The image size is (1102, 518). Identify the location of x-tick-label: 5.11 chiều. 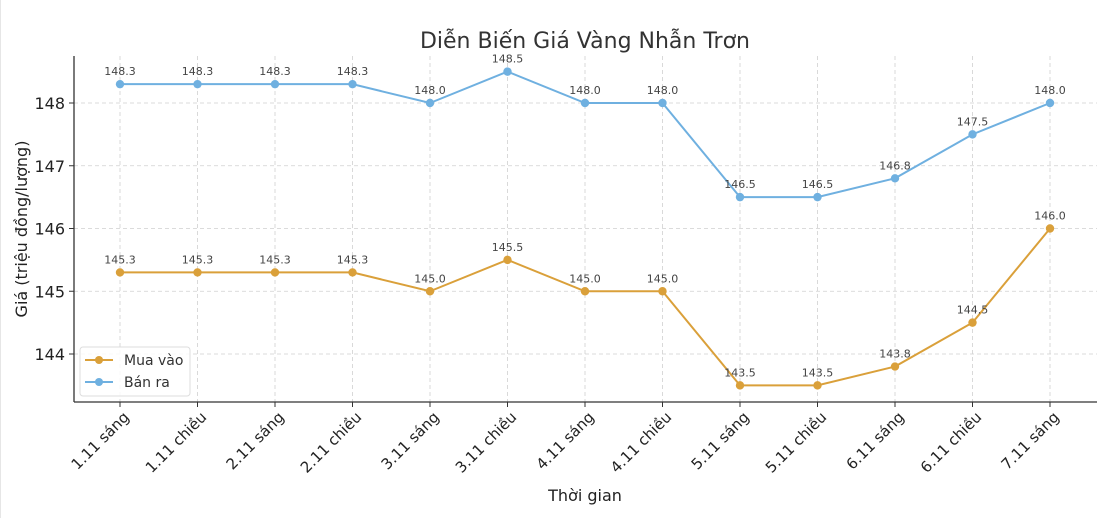
(796, 442).